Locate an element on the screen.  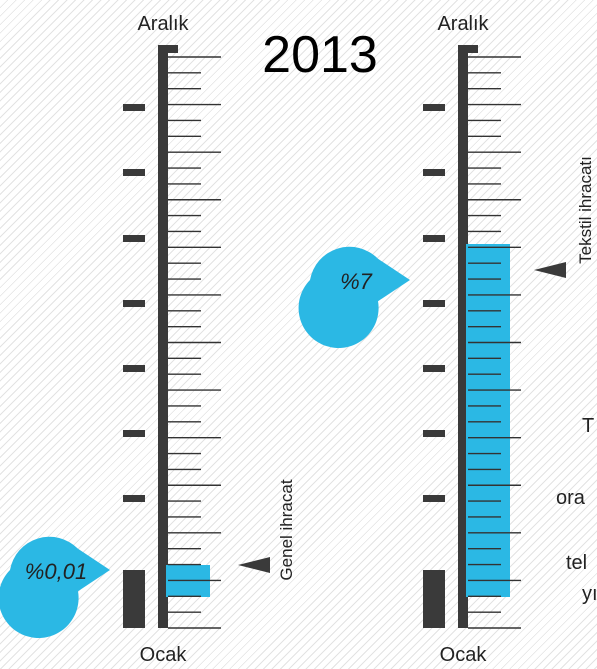
side-text: T ora tel yı is located at coordinates (576, 510).